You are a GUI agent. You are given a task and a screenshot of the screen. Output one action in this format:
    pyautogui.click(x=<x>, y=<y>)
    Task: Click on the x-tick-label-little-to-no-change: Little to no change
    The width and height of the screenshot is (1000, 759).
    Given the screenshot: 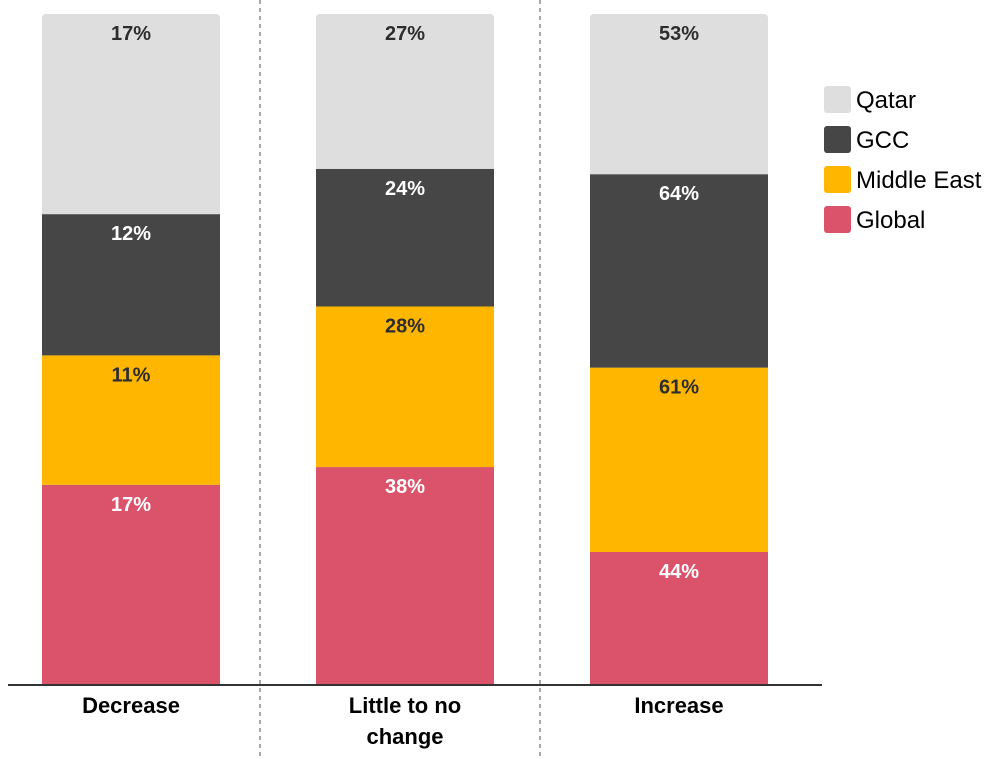 What is the action you would take?
    pyautogui.click(x=405, y=721)
    